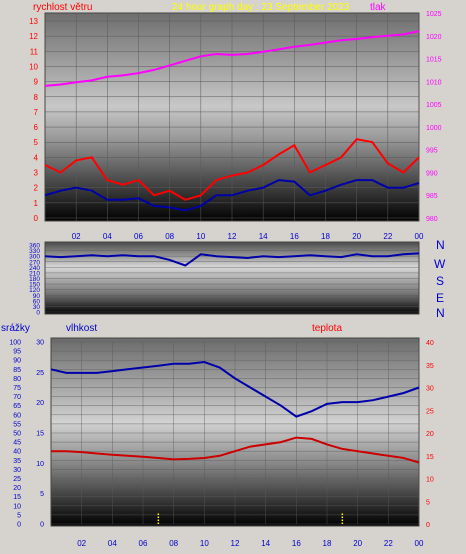 The height and width of the screenshot is (554, 466). What do you see at coordinates (81, 328) in the screenshot?
I see `humidity-label: vlhkost` at bounding box center [81, 328].